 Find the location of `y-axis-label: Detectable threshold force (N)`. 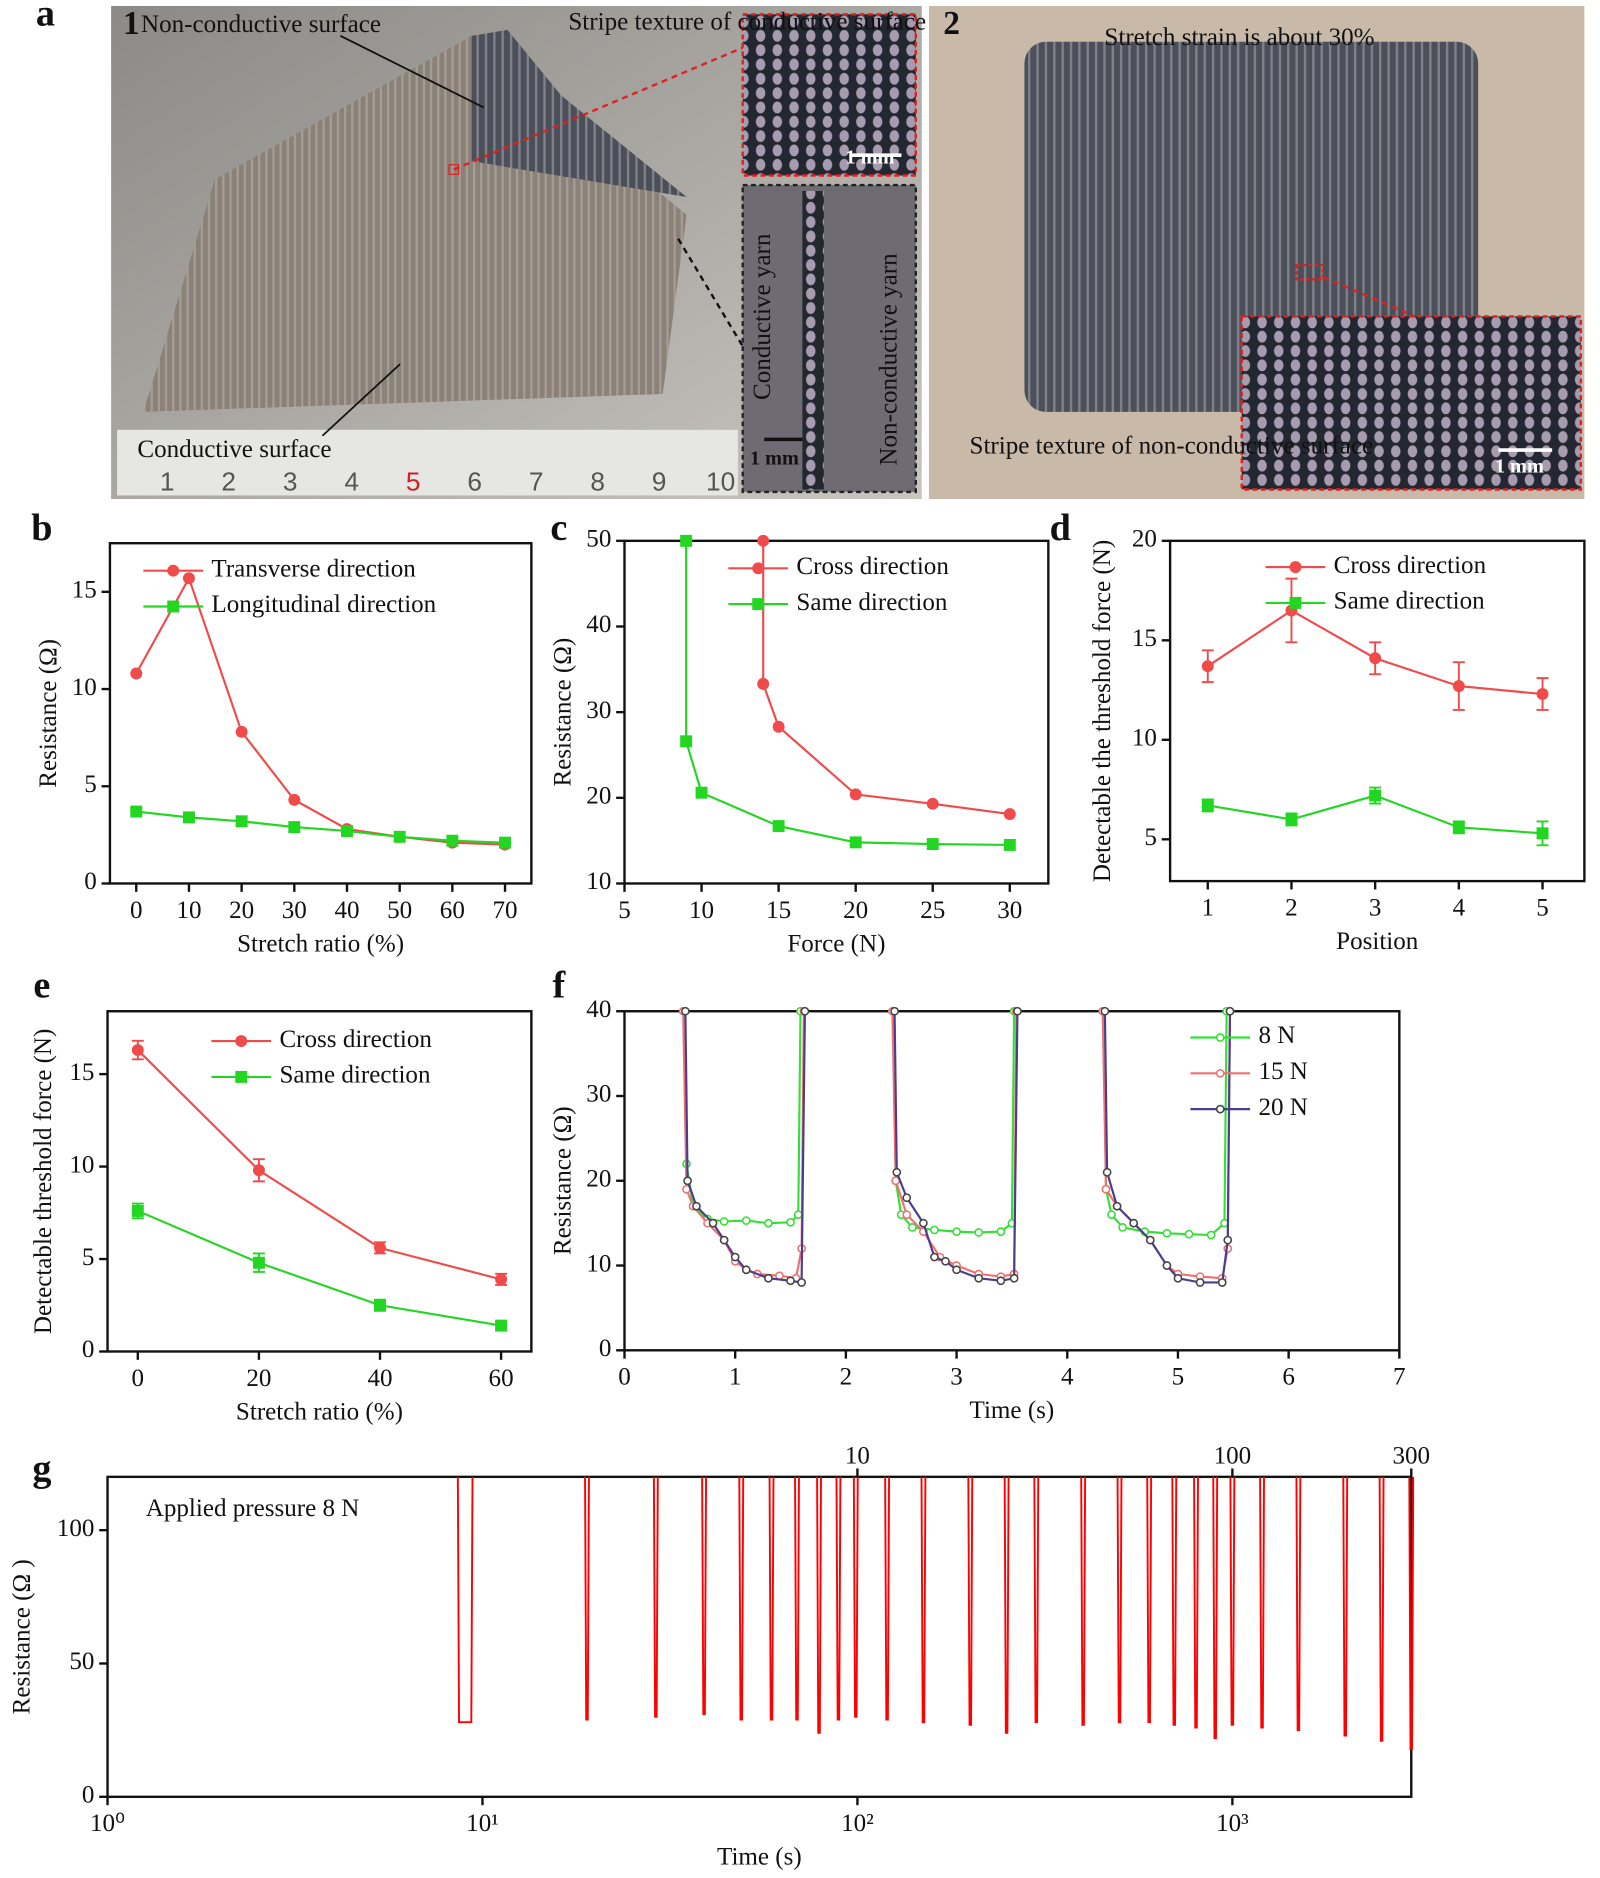

y-axis-label: Detectable threshold force (N) is located at coordinates (43, 1181).